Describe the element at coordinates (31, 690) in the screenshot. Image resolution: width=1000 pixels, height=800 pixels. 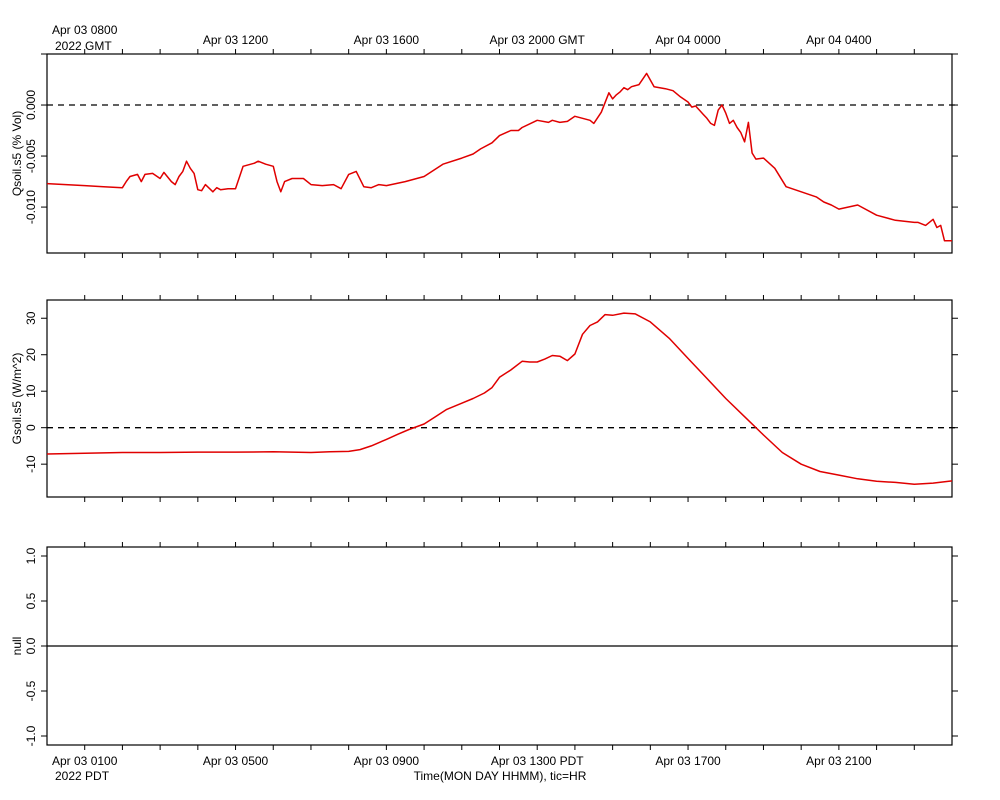
I see `y-tick-label: -0.5` at that location.